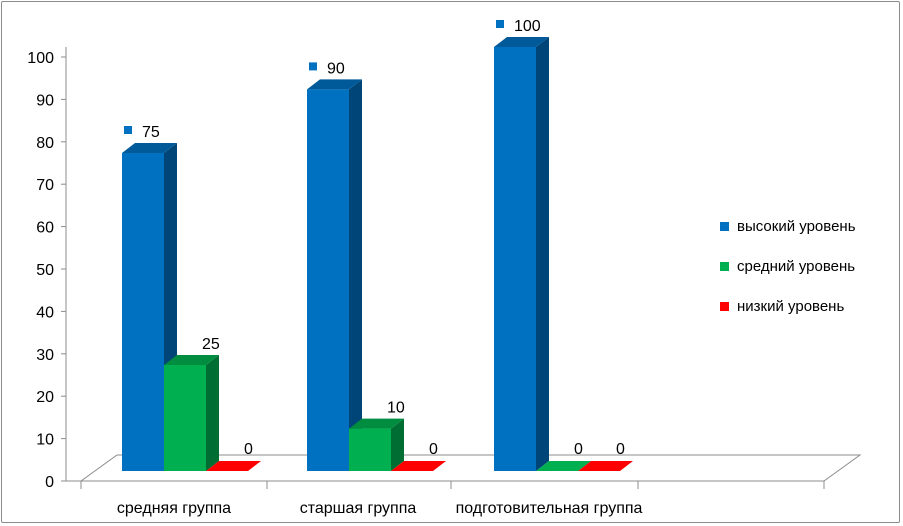 Image resolution: width=903 pixels, height=526 pixels. What do you see at coordinates (549, 508) in the screenshot?
I see `x-category-label: подготовительная группа` at bounding box center [549, 508].